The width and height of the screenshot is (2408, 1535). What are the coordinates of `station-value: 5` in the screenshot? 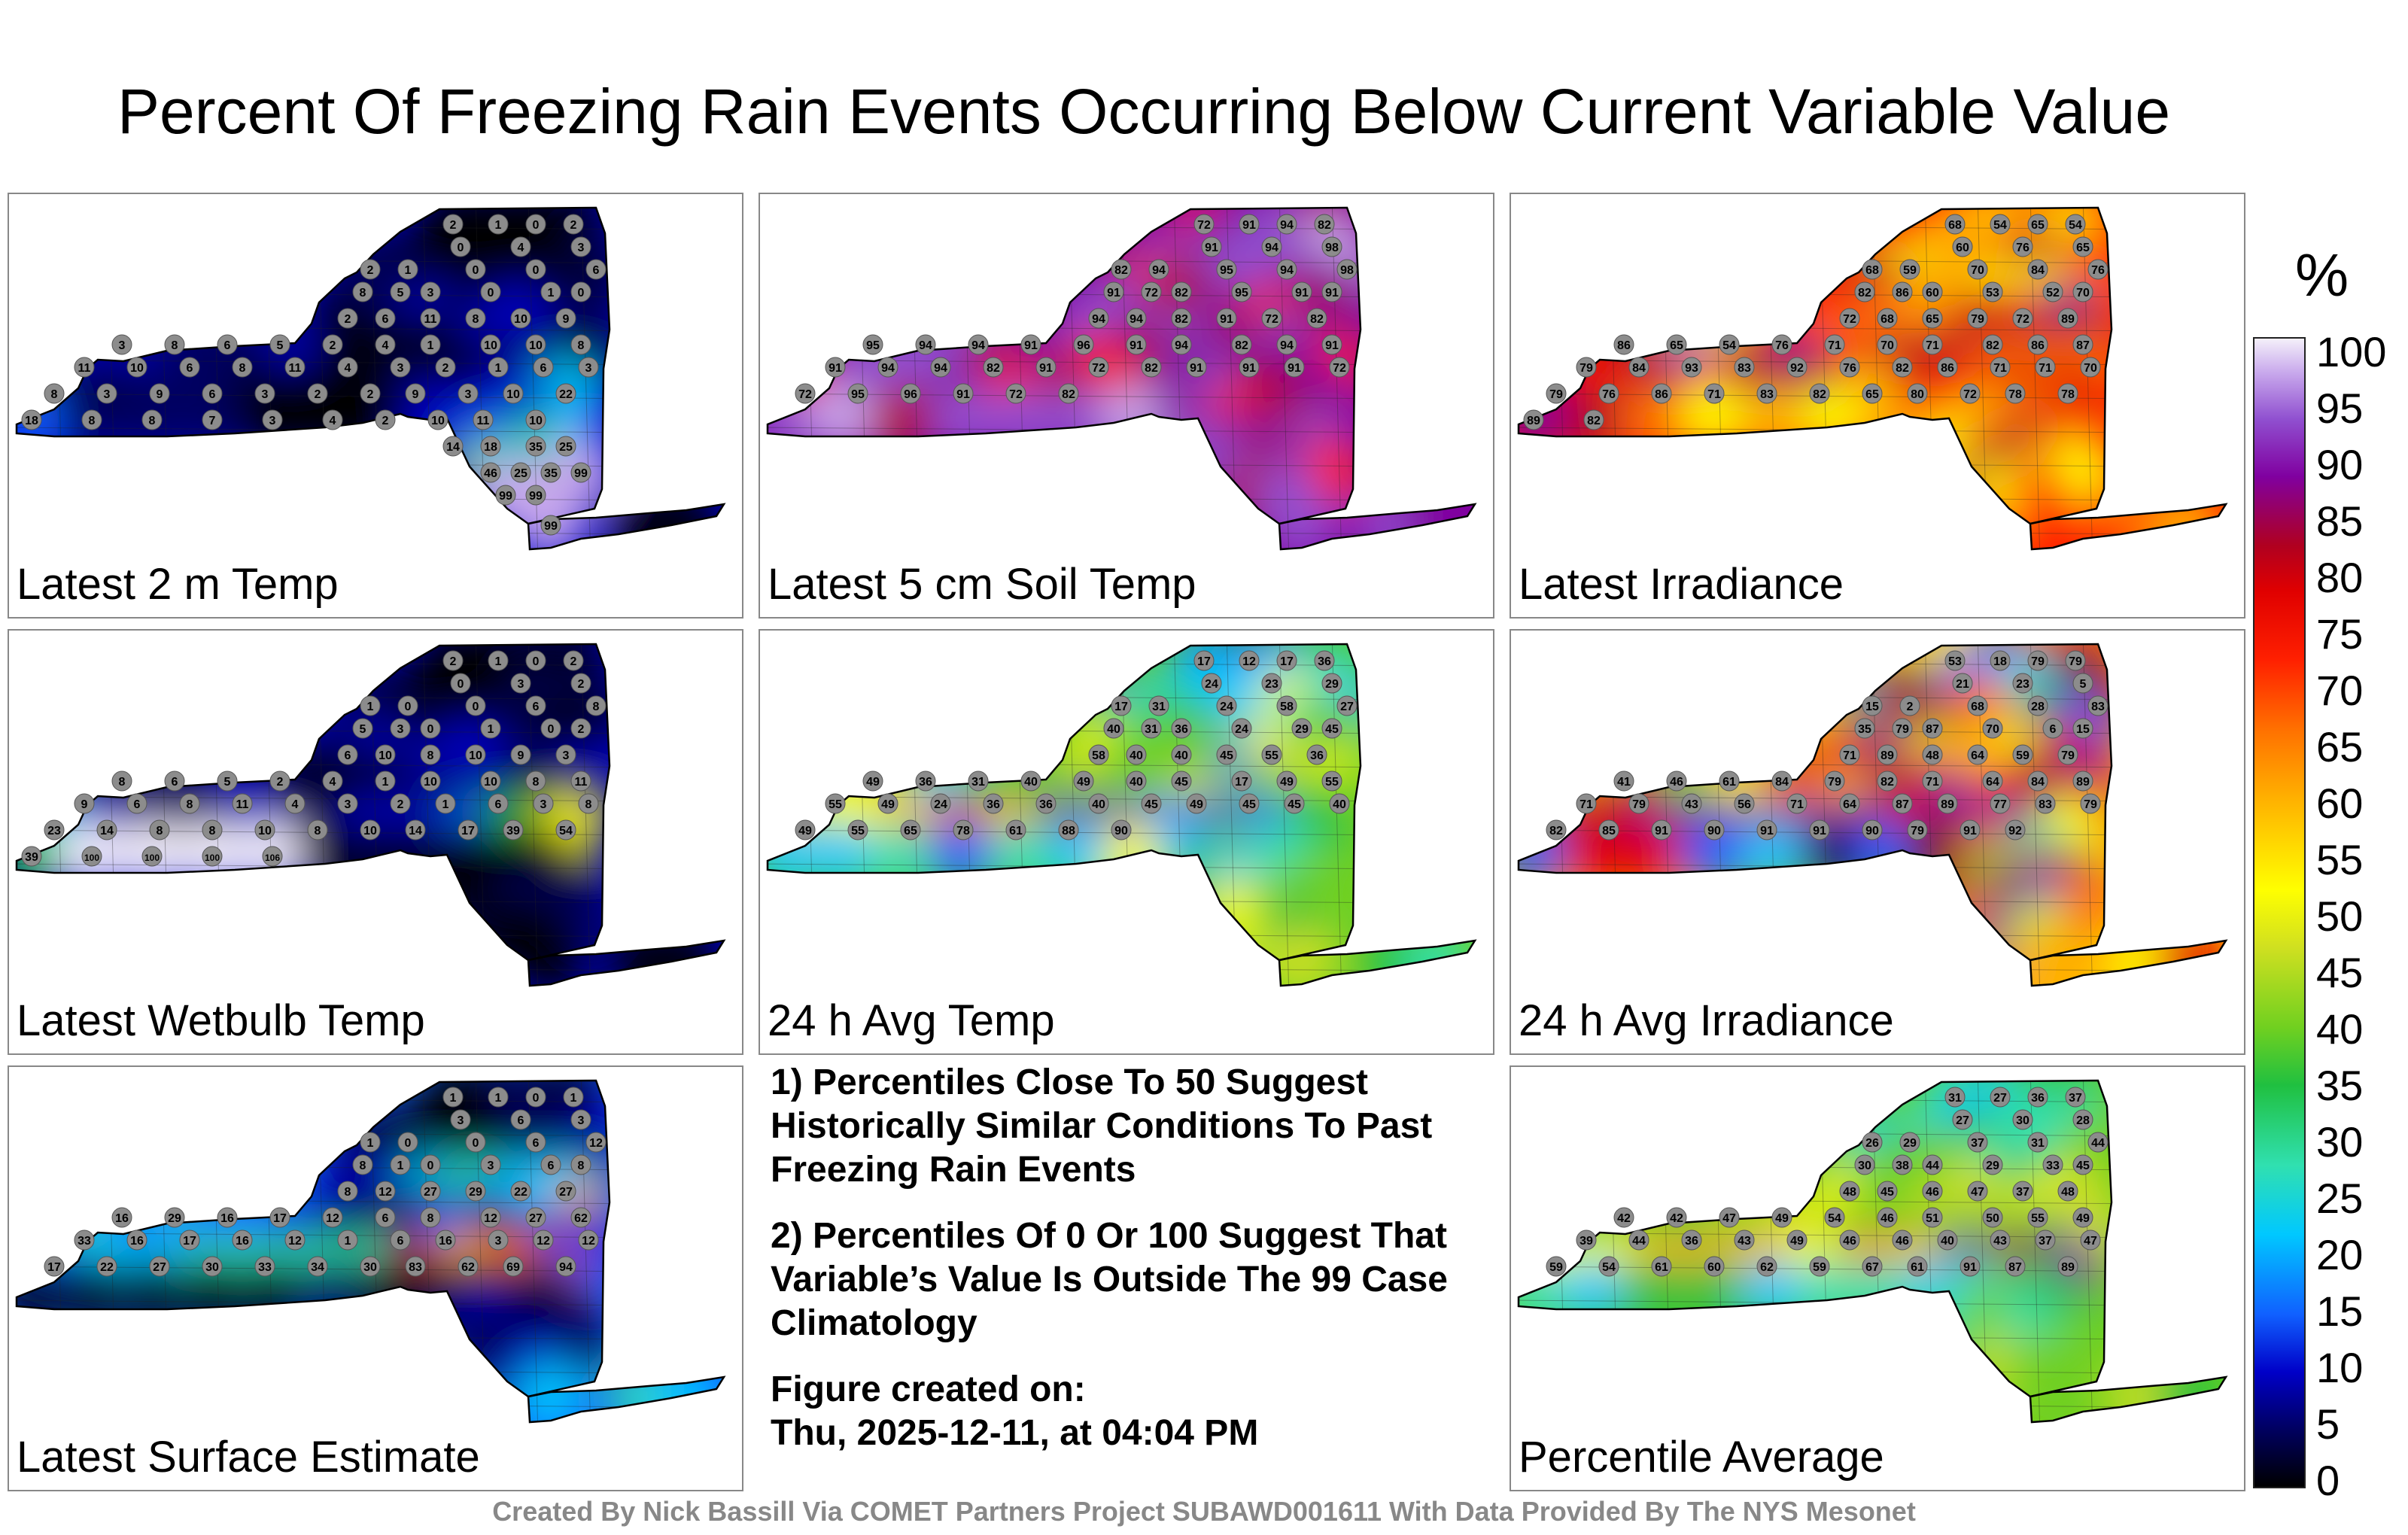 It's located at (400, 293).